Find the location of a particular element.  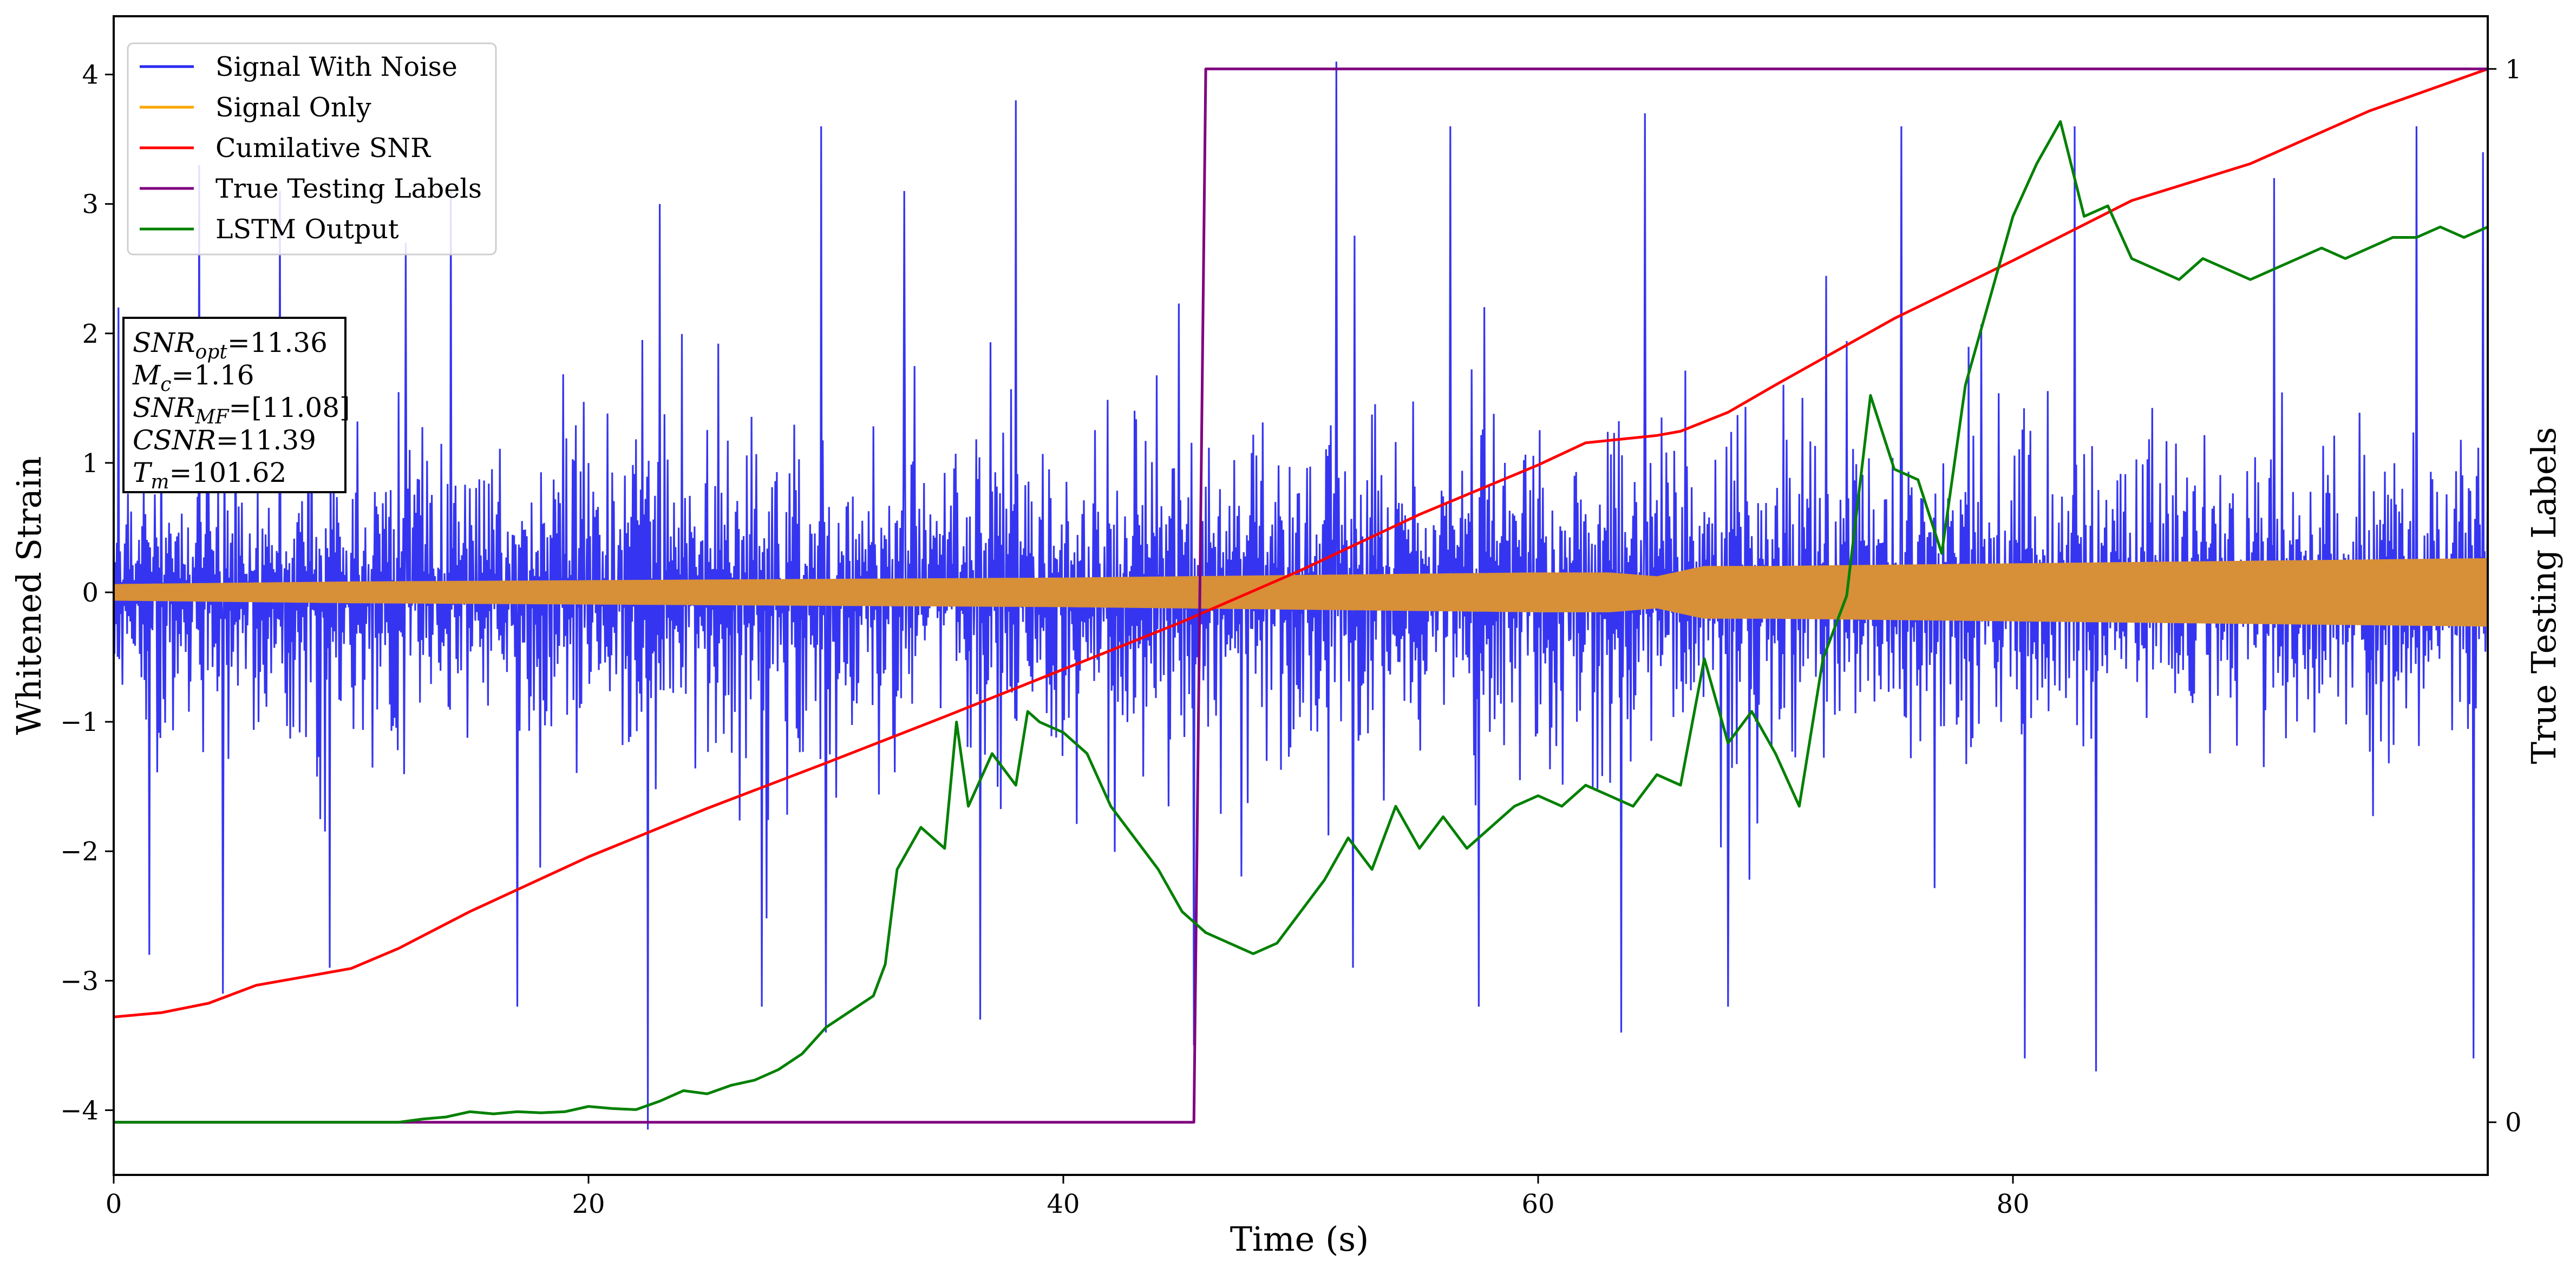

y-tick-label: −4 is located at coordinates (79, 1110).